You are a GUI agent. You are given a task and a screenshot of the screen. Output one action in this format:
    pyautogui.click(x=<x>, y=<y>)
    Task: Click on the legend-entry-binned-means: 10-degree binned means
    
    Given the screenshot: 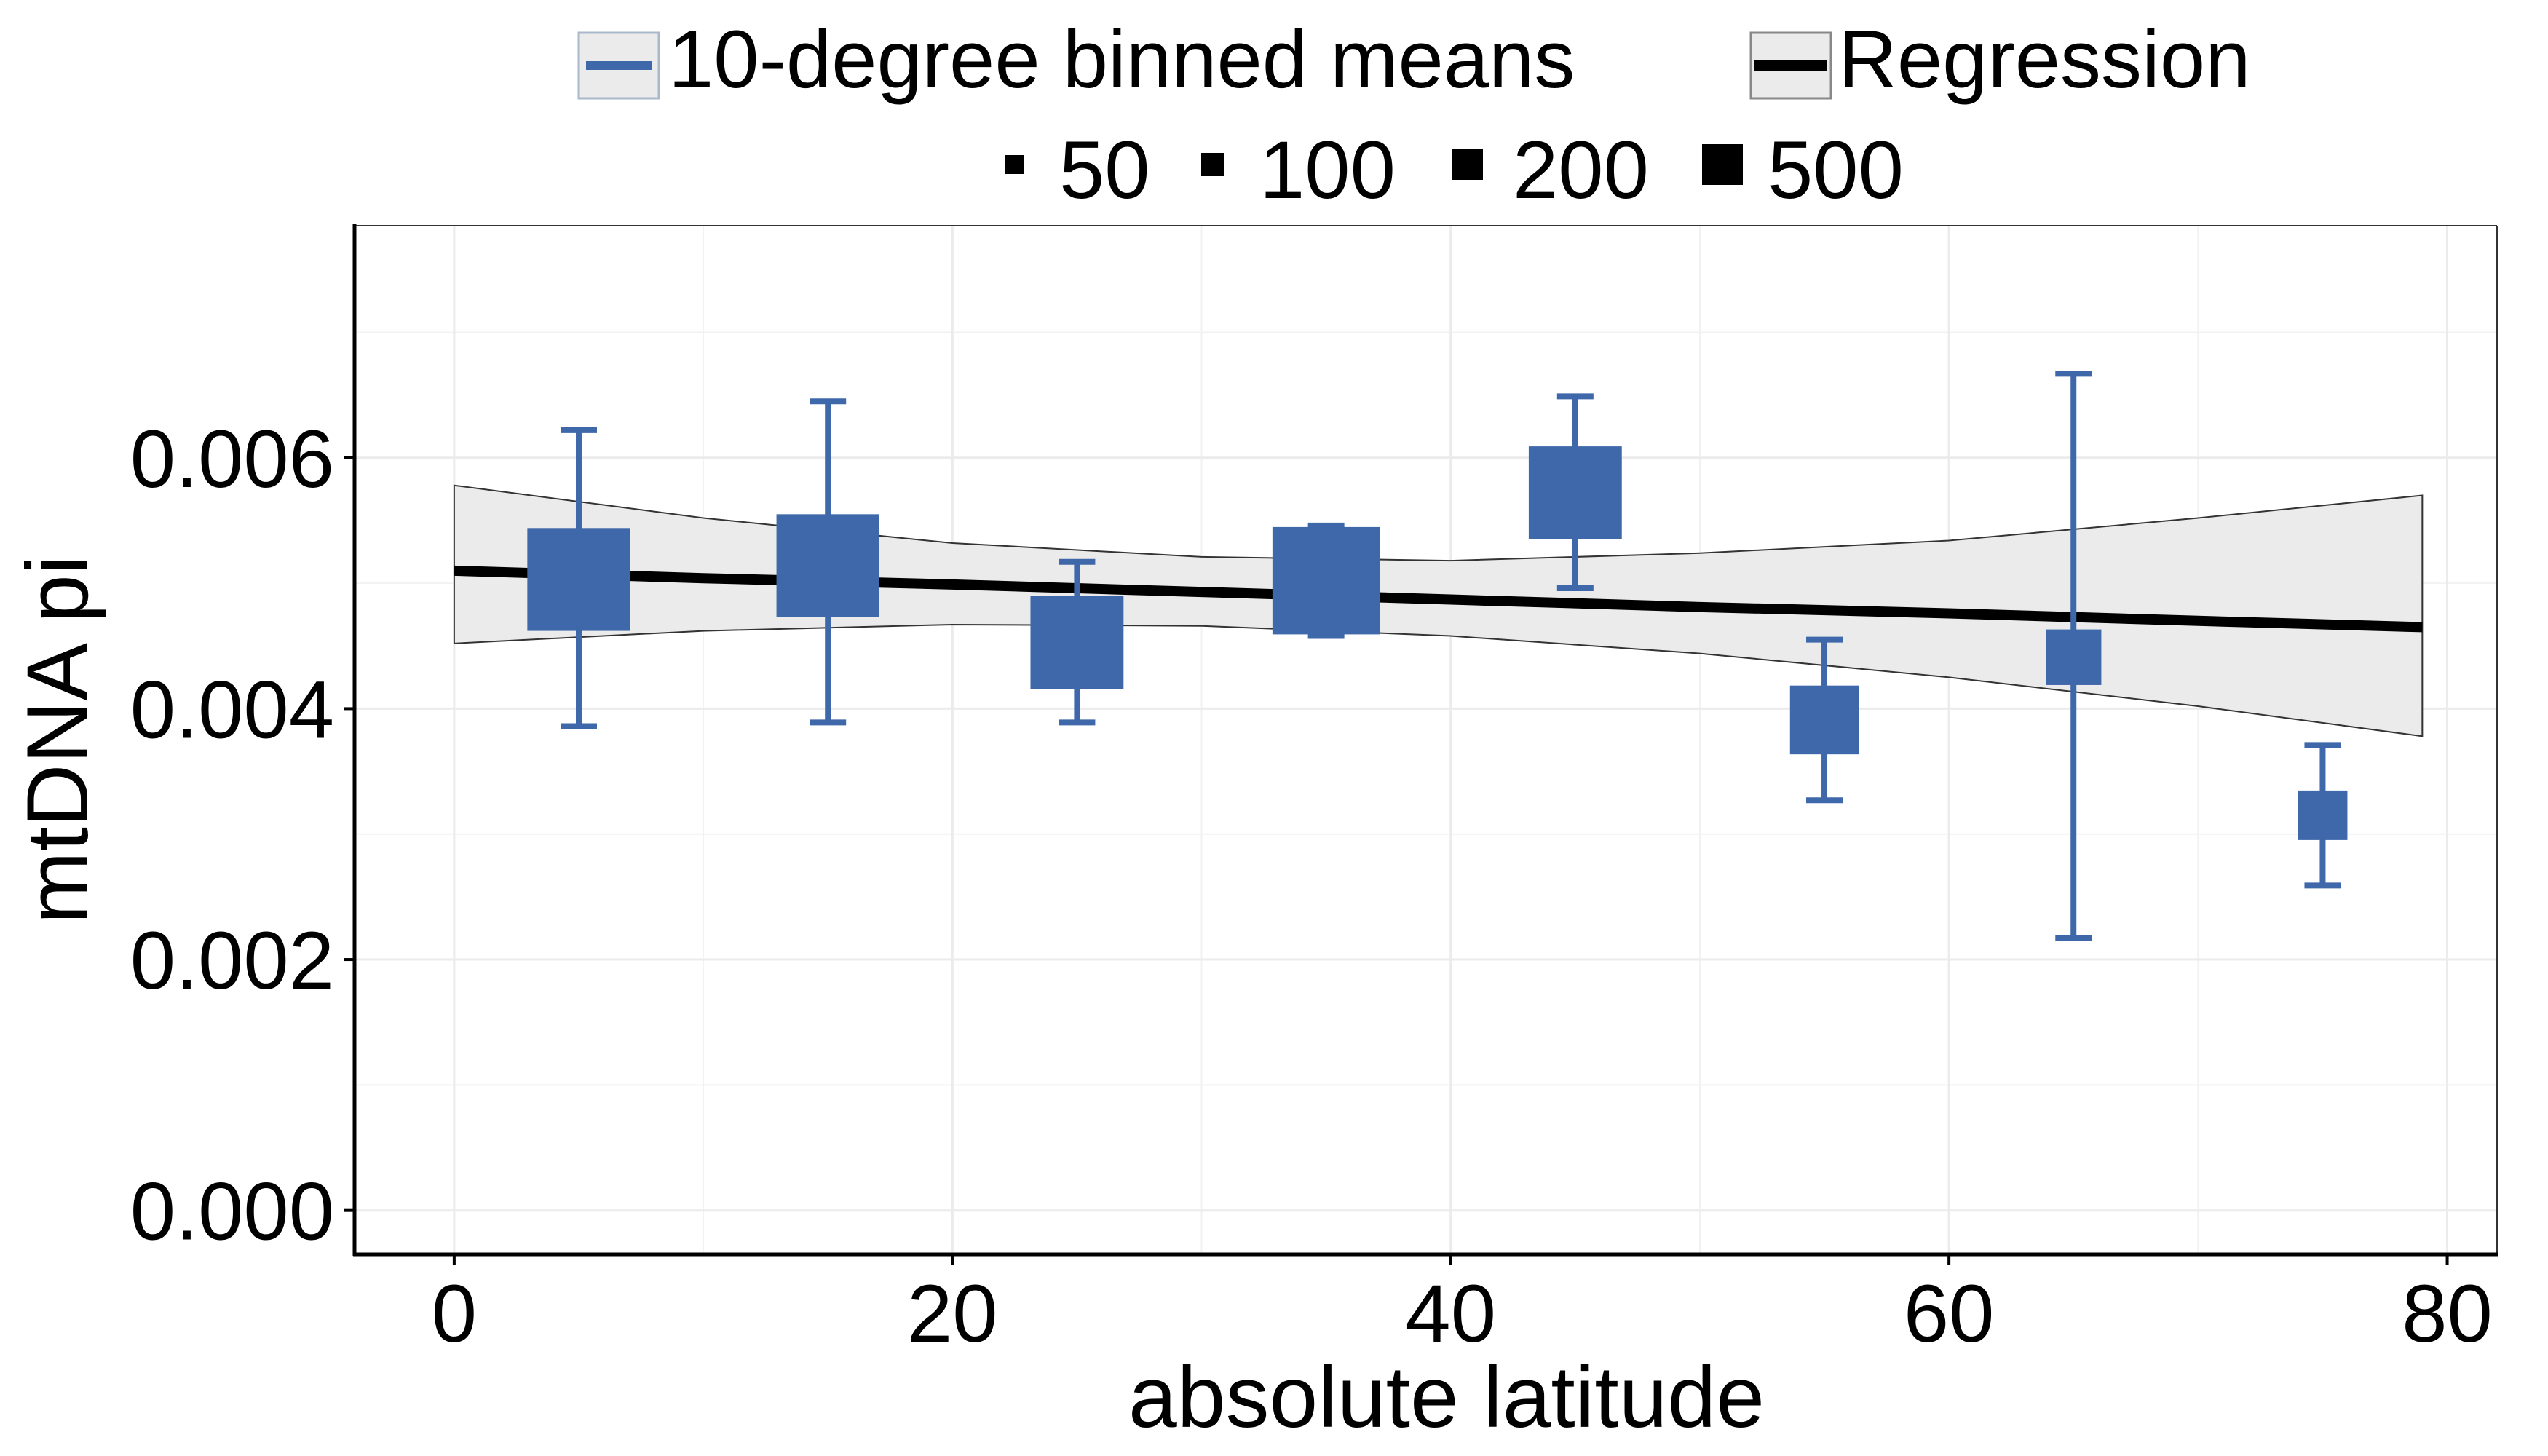 What is the action you would take?
    pyautogui.click(x=1076, y=59)
    